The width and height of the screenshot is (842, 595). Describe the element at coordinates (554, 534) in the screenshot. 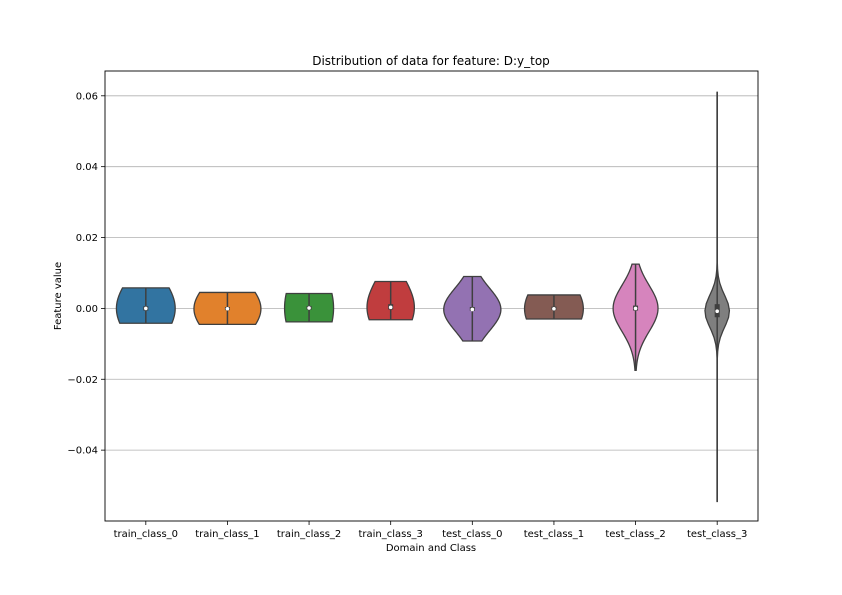

I see `x-tick-label: test_class_1` at that location.